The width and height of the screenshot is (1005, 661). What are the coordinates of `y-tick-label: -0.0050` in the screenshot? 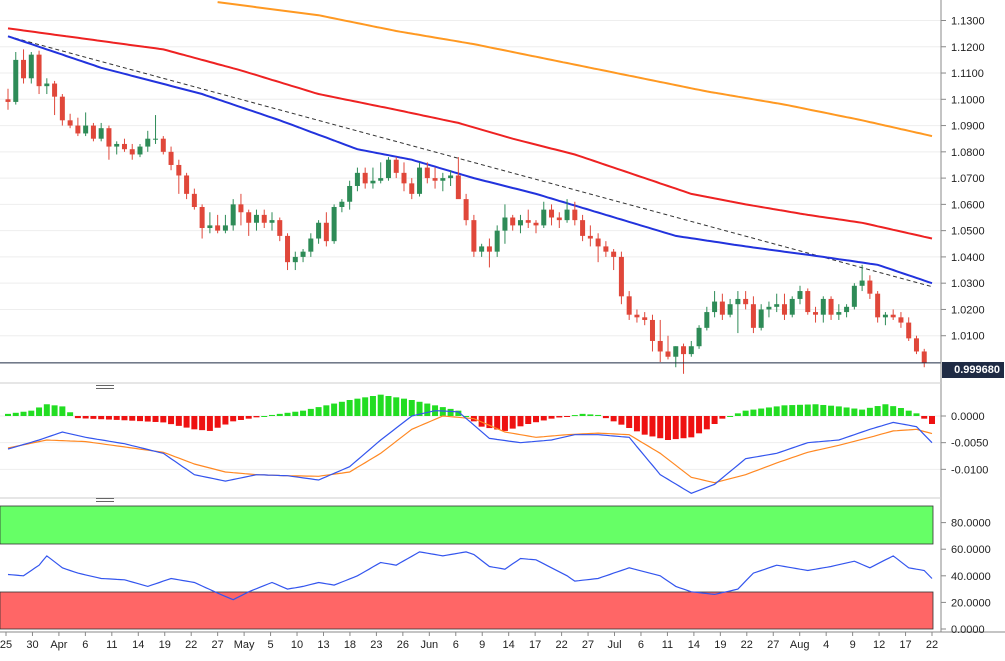 It's located at (969, 444).